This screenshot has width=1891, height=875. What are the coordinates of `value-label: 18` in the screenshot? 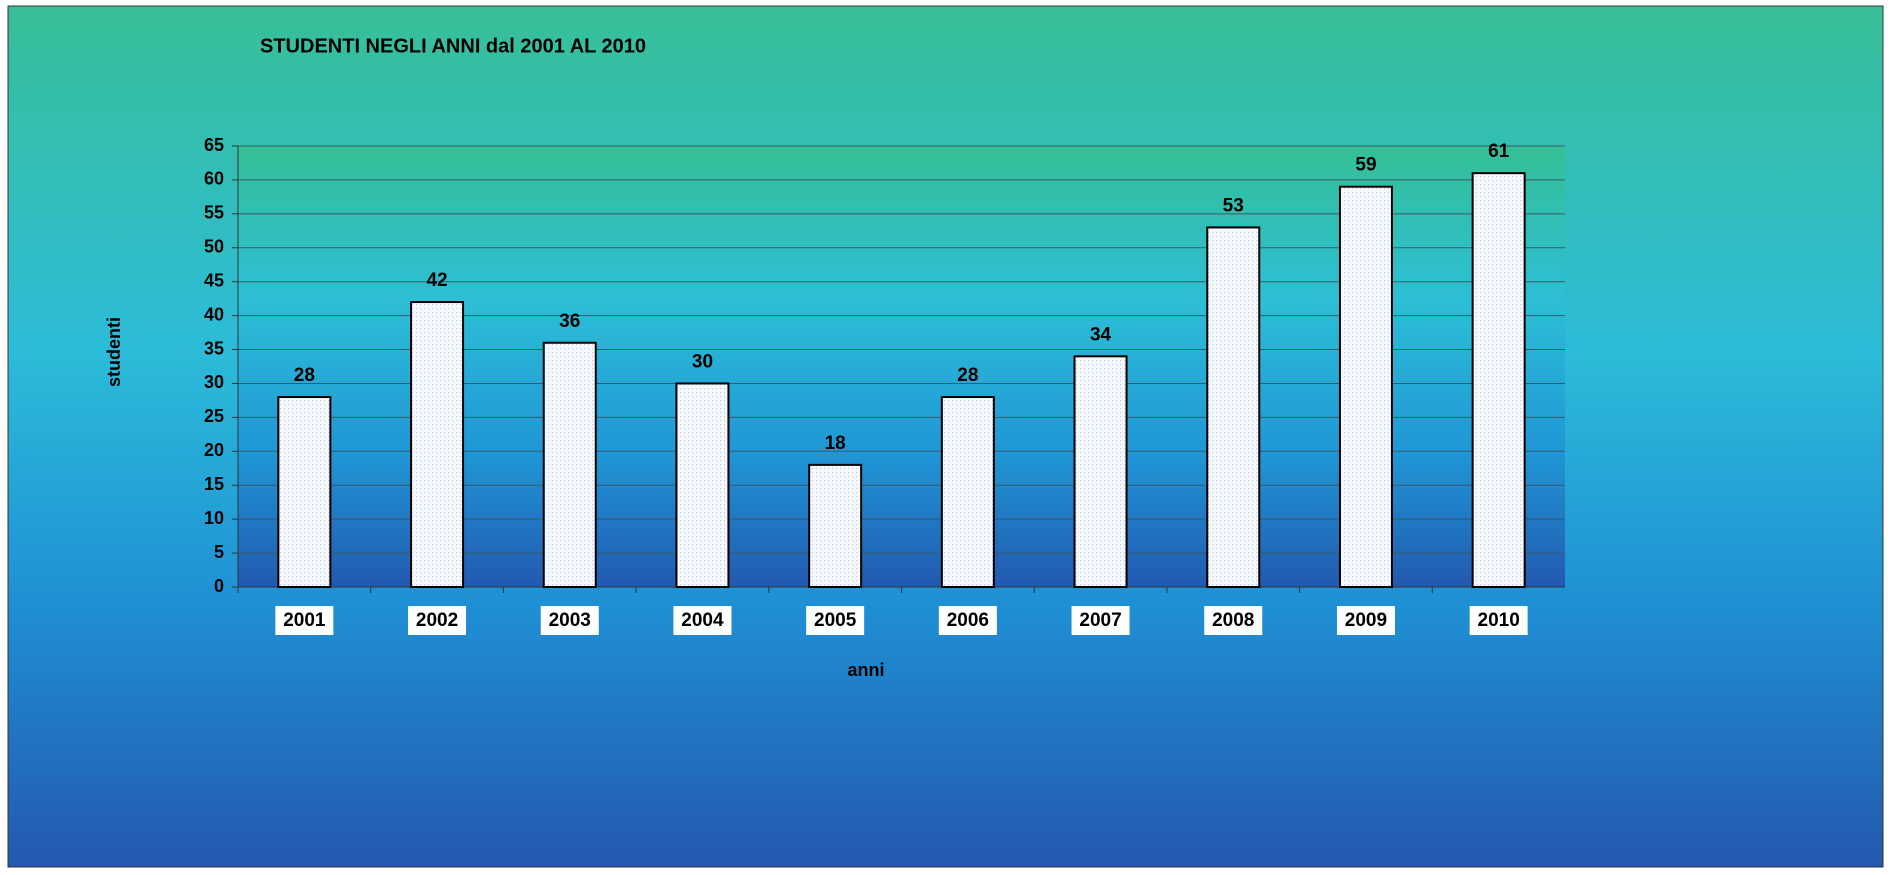 It's located at (835, 443).